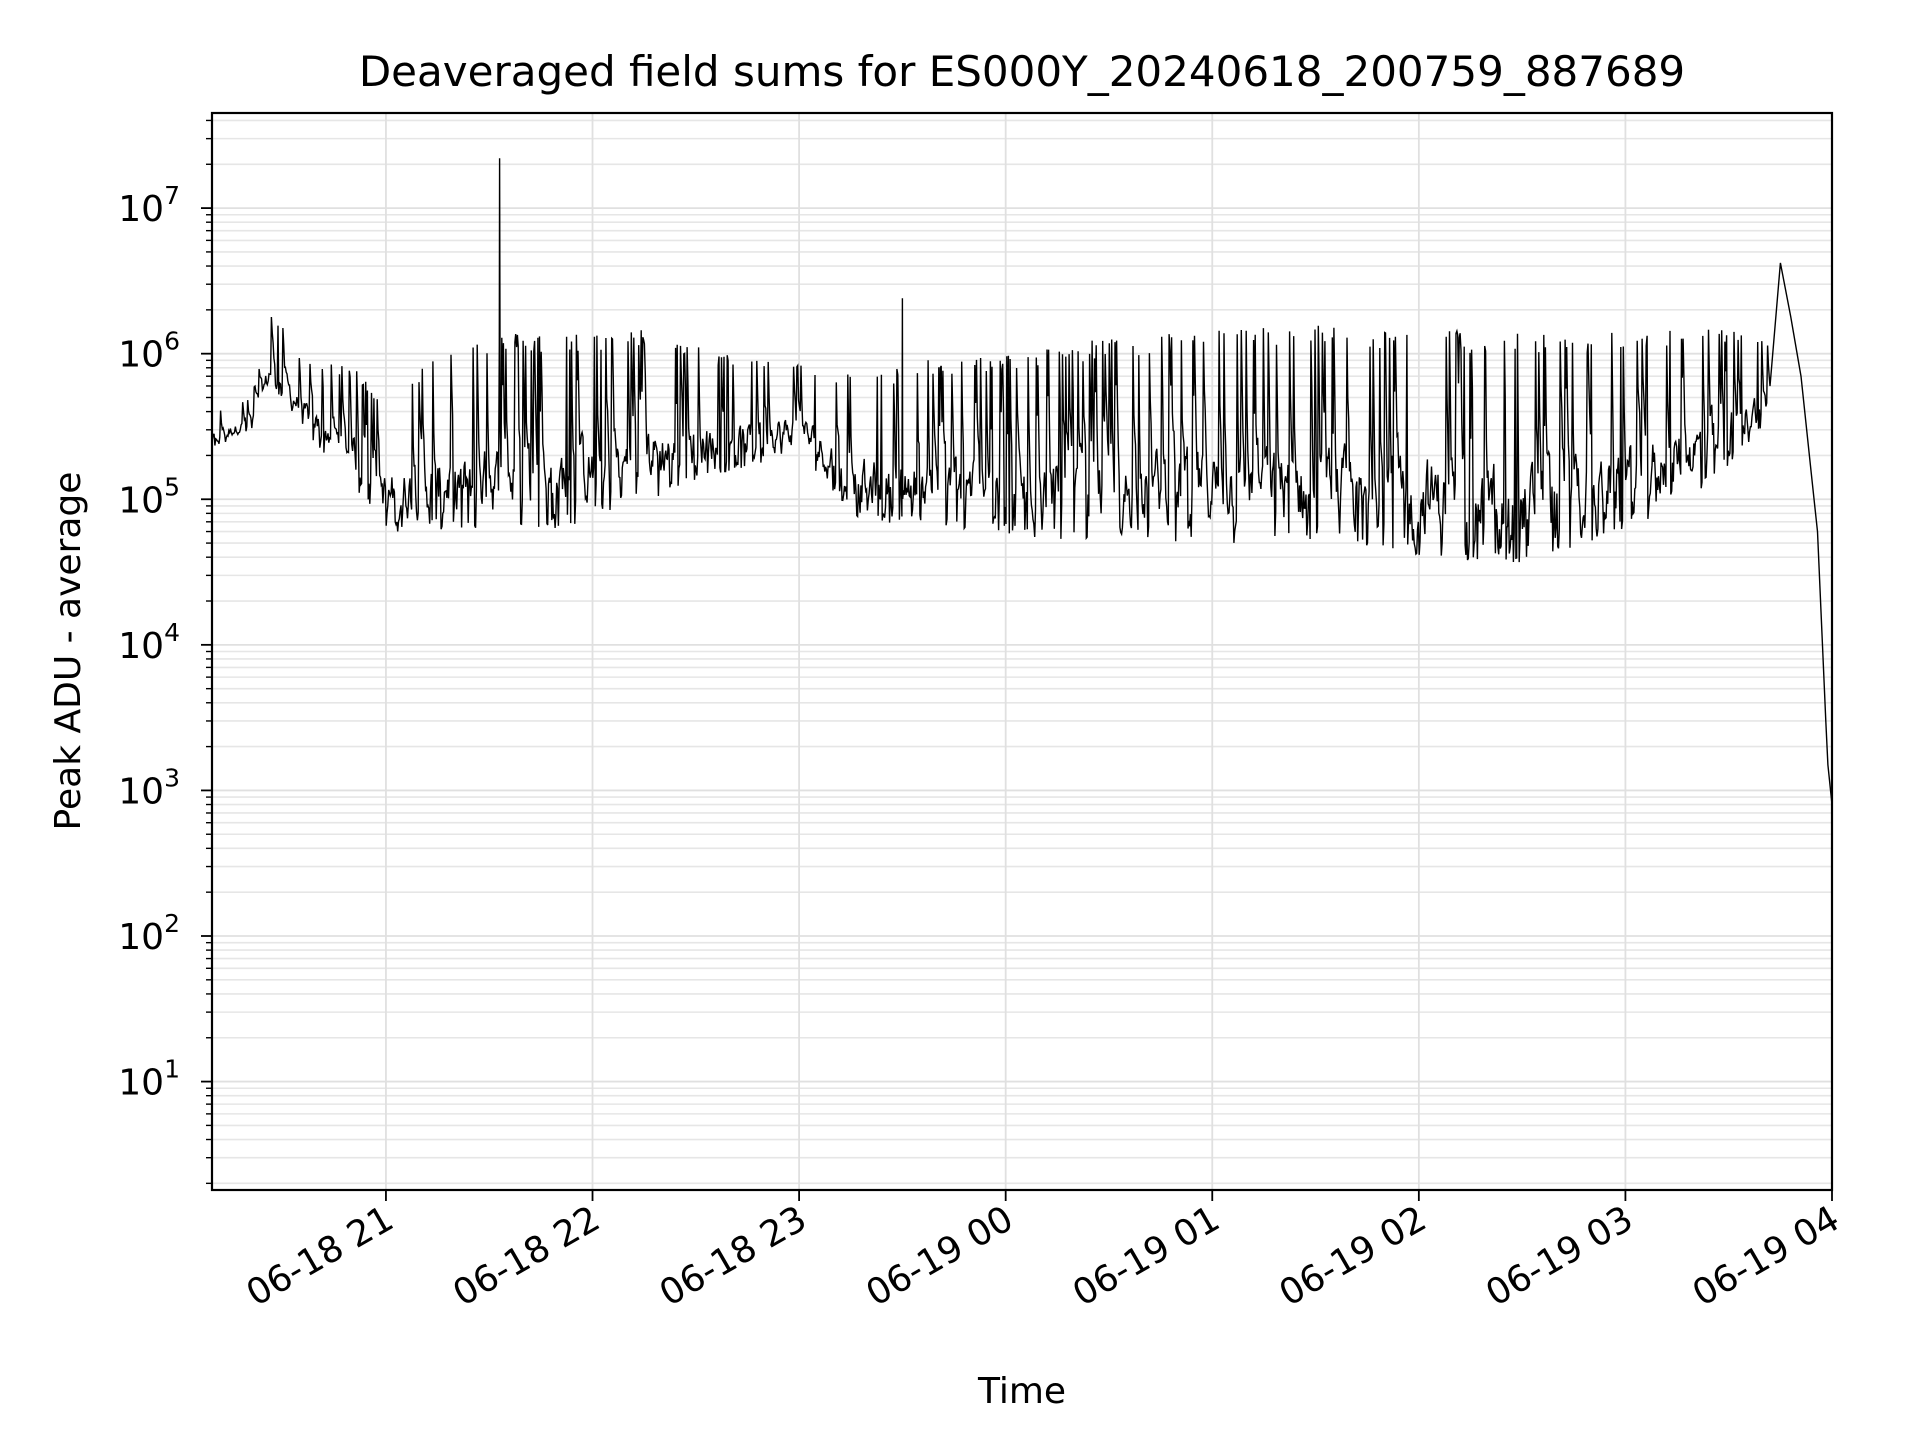  What do you see at coordinates (149, 205) in the screenshot?
I see `y-tick-label: 10⁷` at bounding box center [149, 205].